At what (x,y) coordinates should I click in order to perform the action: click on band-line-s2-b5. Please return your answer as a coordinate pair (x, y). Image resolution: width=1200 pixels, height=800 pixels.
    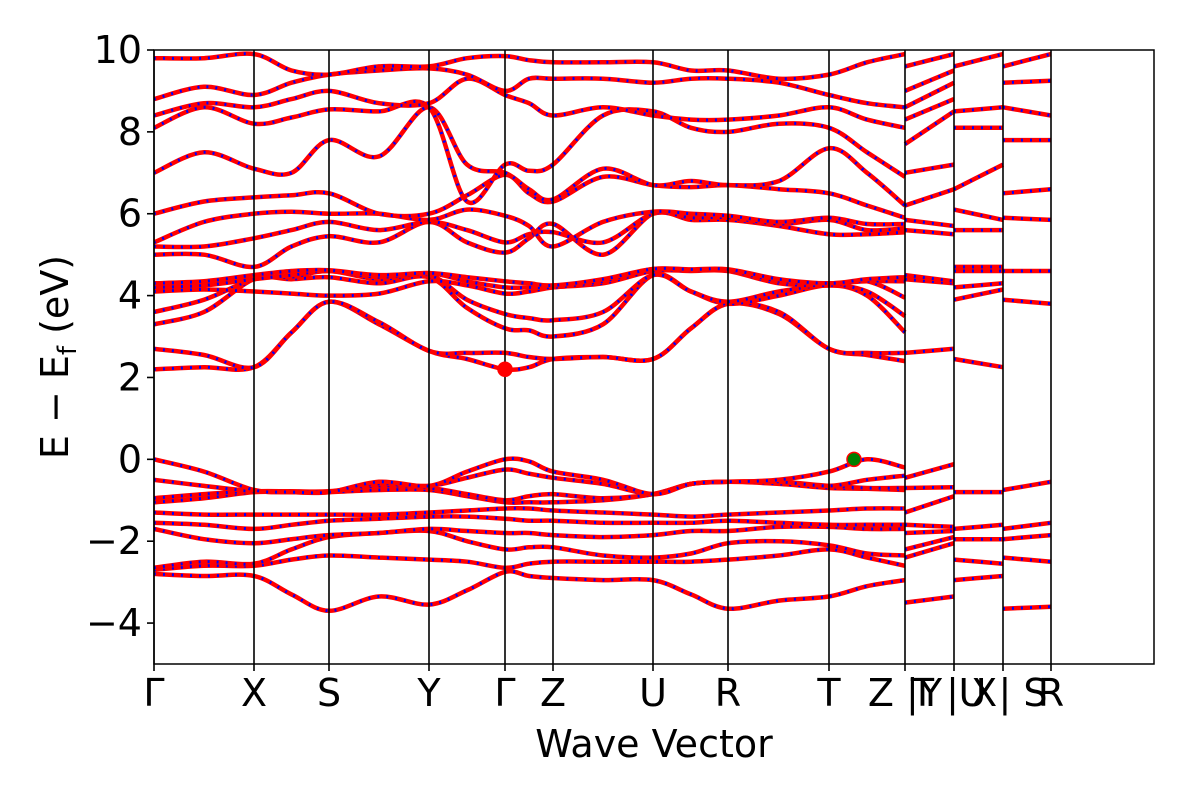
    Looking at the image, I should click on (978, 363).